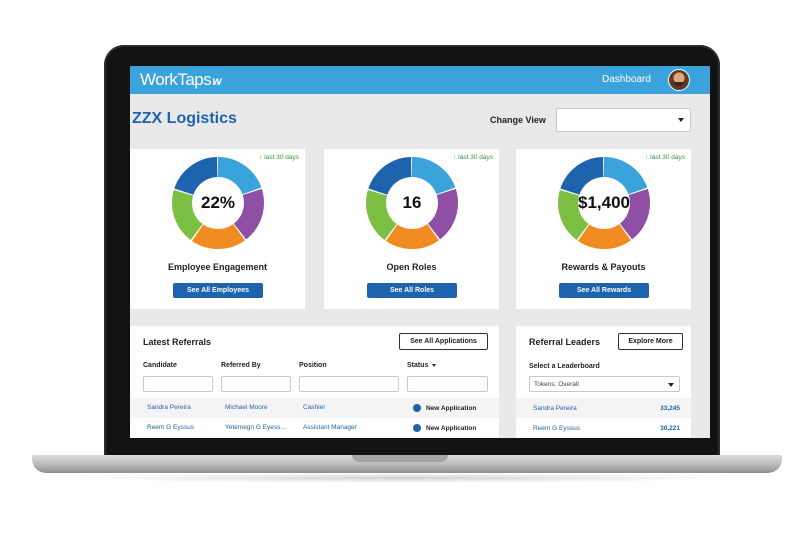  What do you see at coordinates (447, 384) in the screenshot?
I see `status-filter-input` at bounding box center [447, 384].